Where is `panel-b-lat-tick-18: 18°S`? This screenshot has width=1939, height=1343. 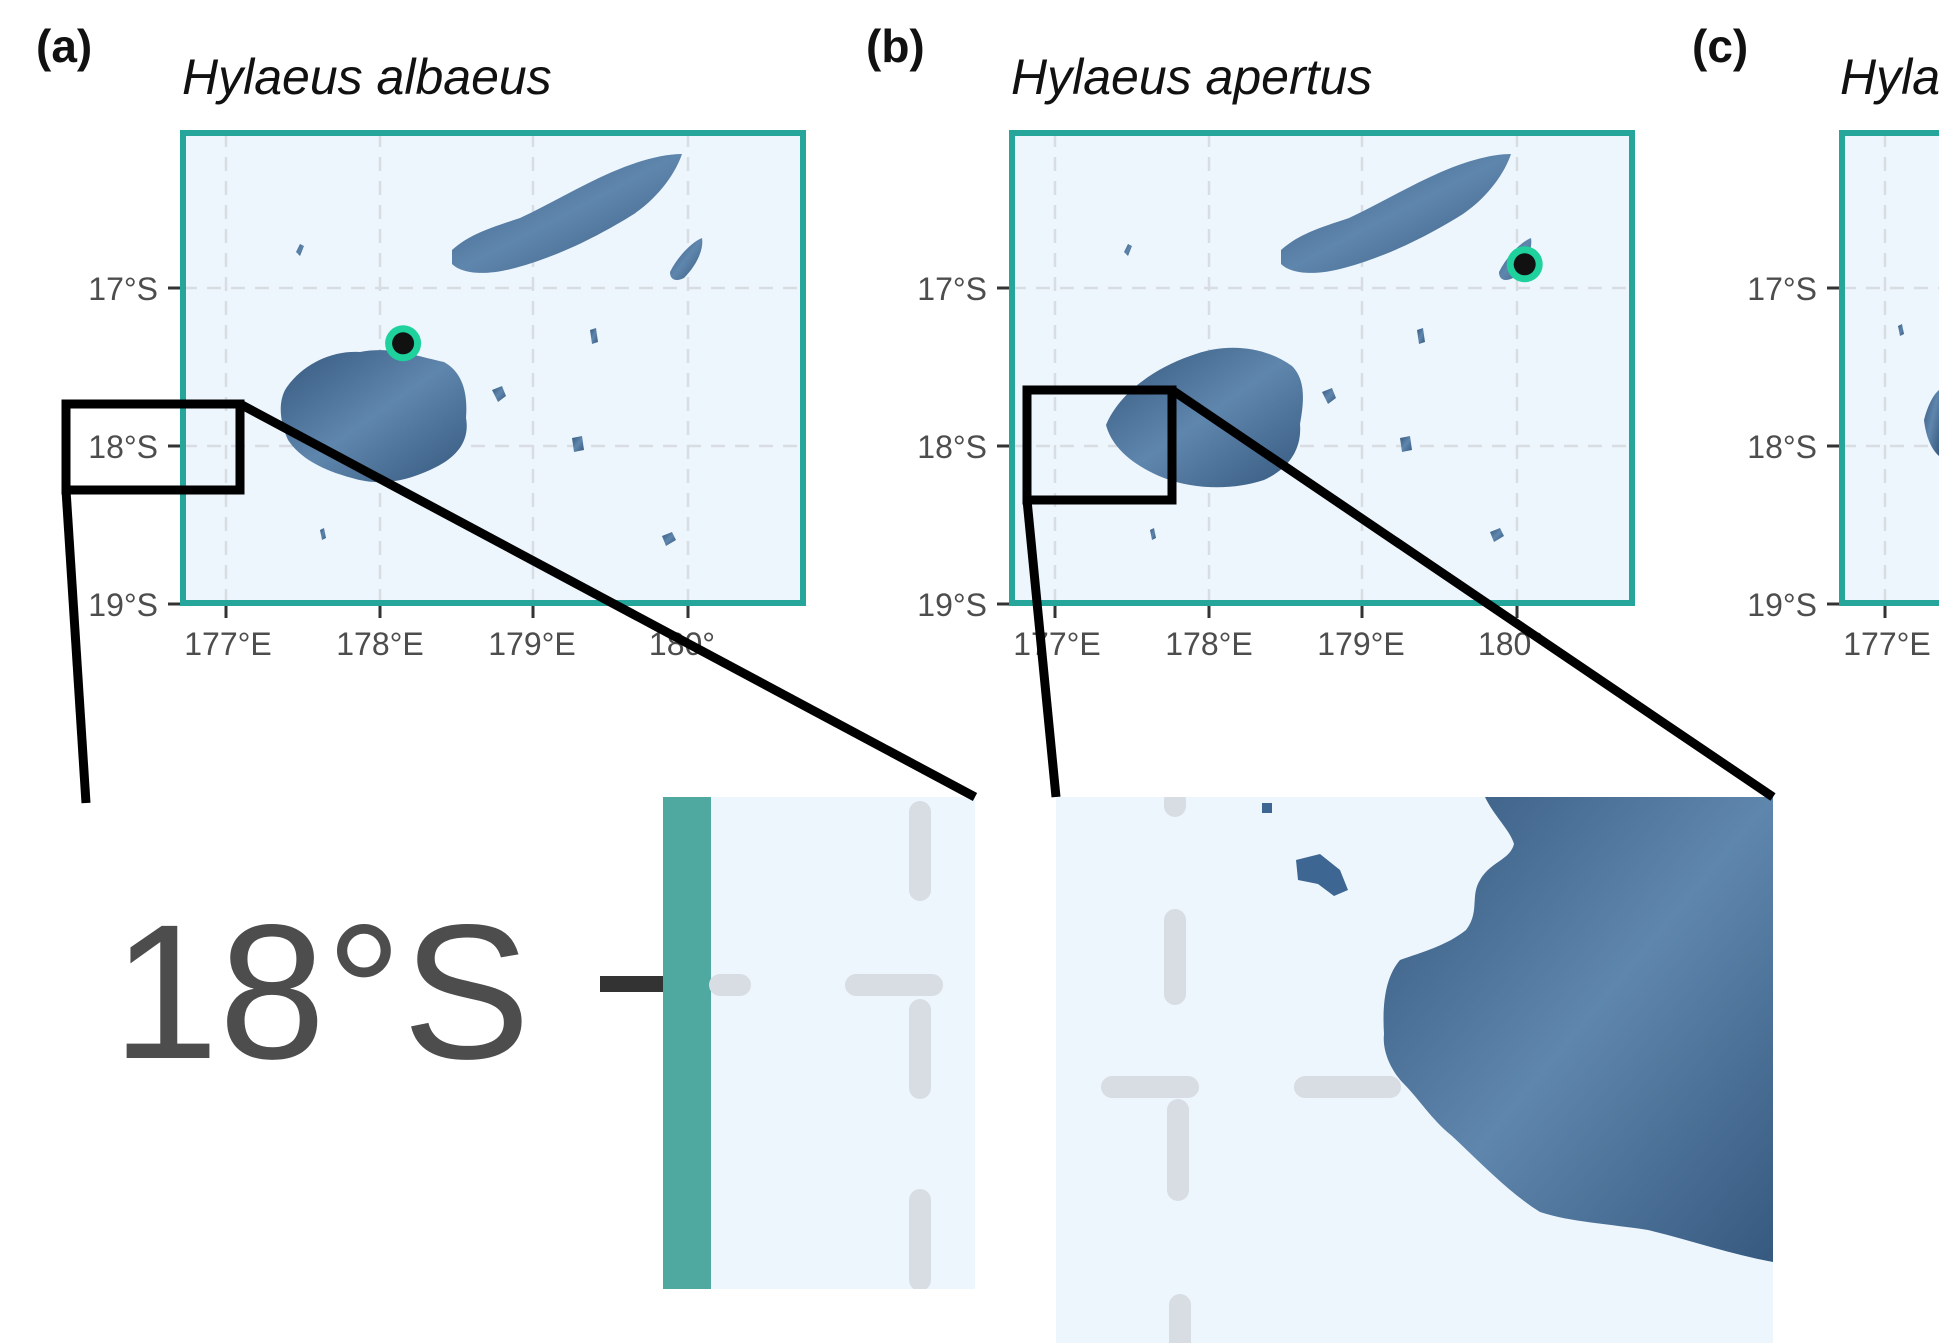
panel-b-lat-tick-18: 18°S is located at coordinates (952, 447).